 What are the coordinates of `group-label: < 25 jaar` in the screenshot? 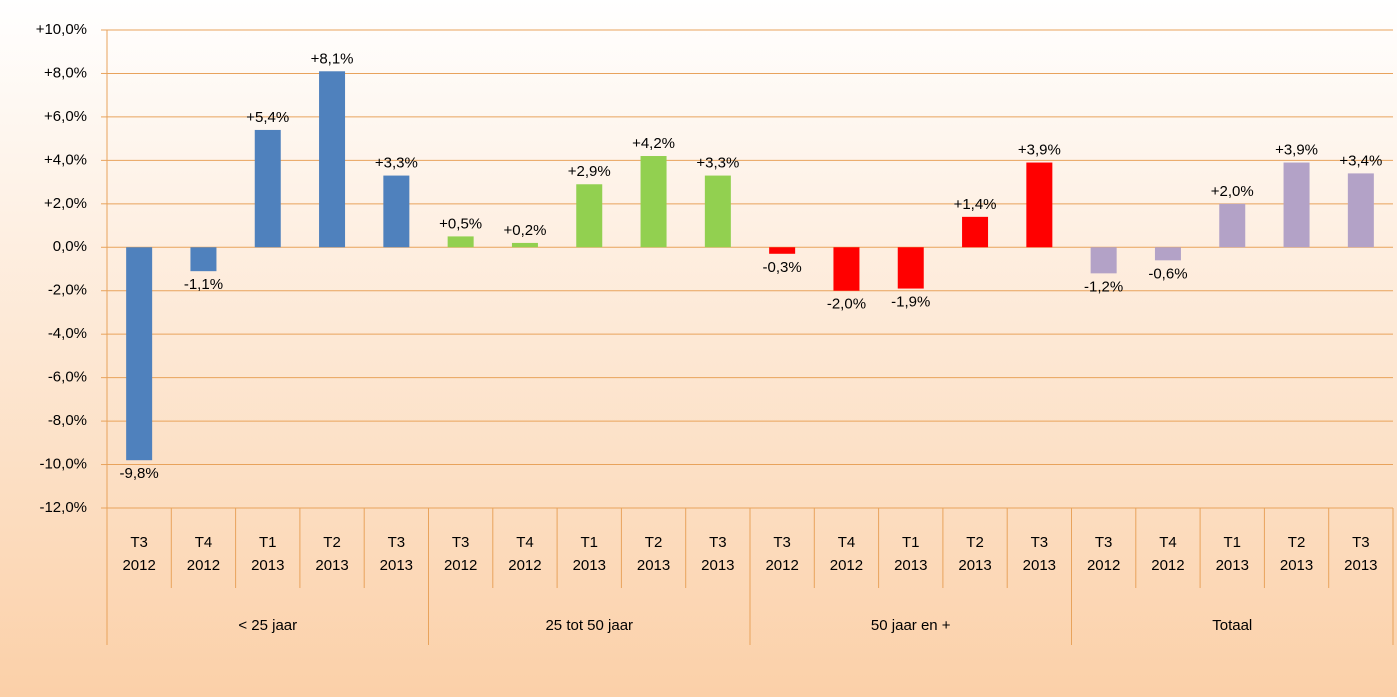 It's located at (267, 625).